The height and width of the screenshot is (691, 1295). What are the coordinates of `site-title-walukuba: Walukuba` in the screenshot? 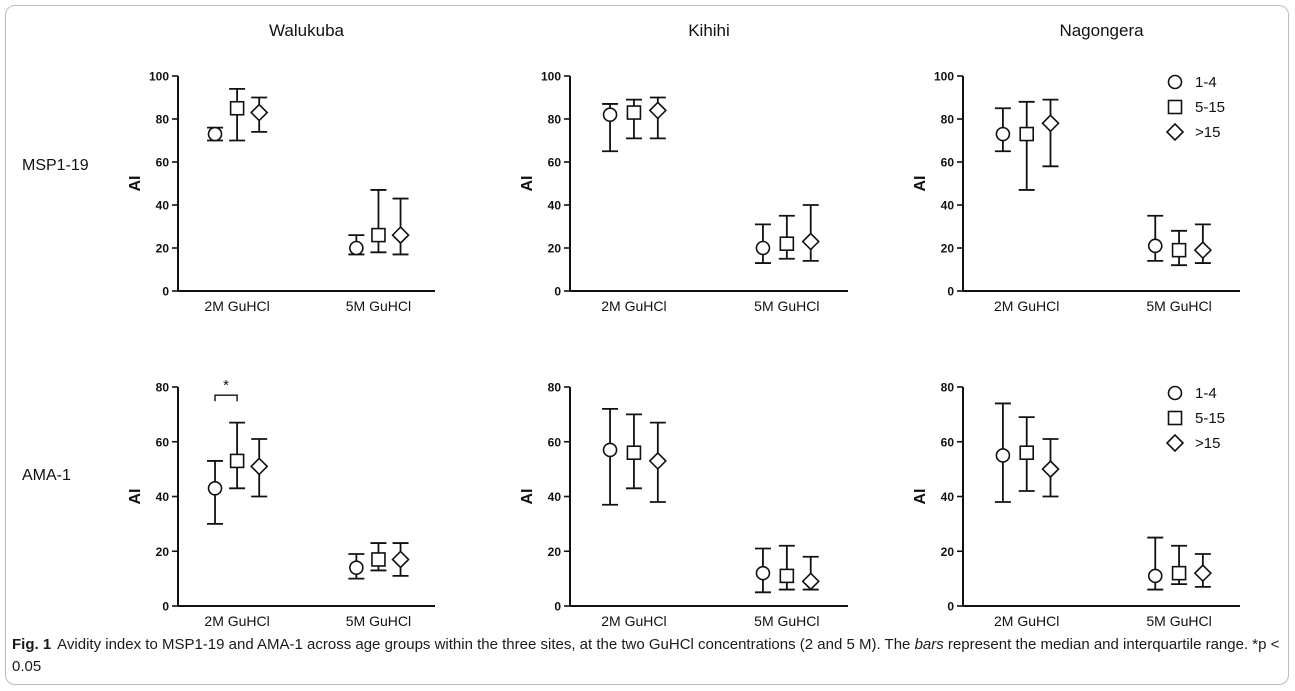 It's located at (307, 30).